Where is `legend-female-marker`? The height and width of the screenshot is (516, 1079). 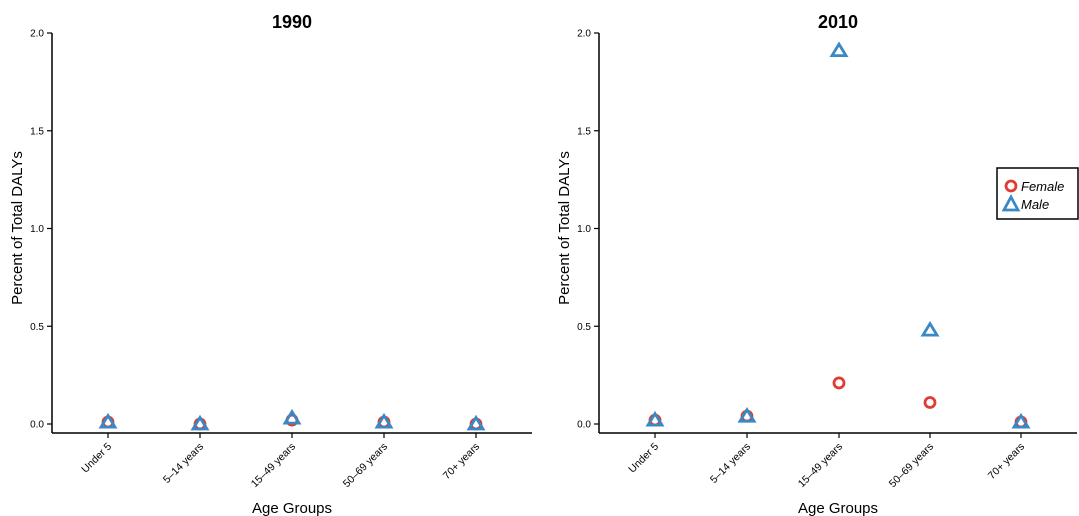 legend-female-marker is located at coordinates (1011, 186).